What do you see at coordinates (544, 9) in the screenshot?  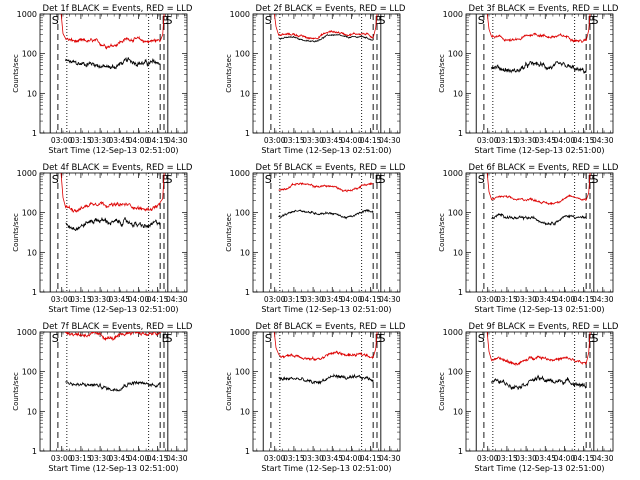 I see `panel-title: Det 3f BLACK = Events, RED = LLD` at bounding box center [544, 9].